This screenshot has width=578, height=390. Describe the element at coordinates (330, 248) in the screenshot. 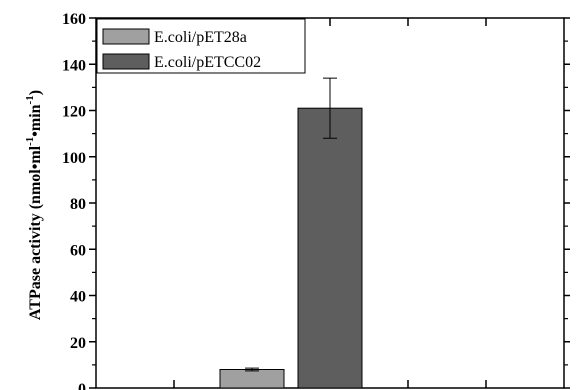

I see `bar-petcc02` at that location.